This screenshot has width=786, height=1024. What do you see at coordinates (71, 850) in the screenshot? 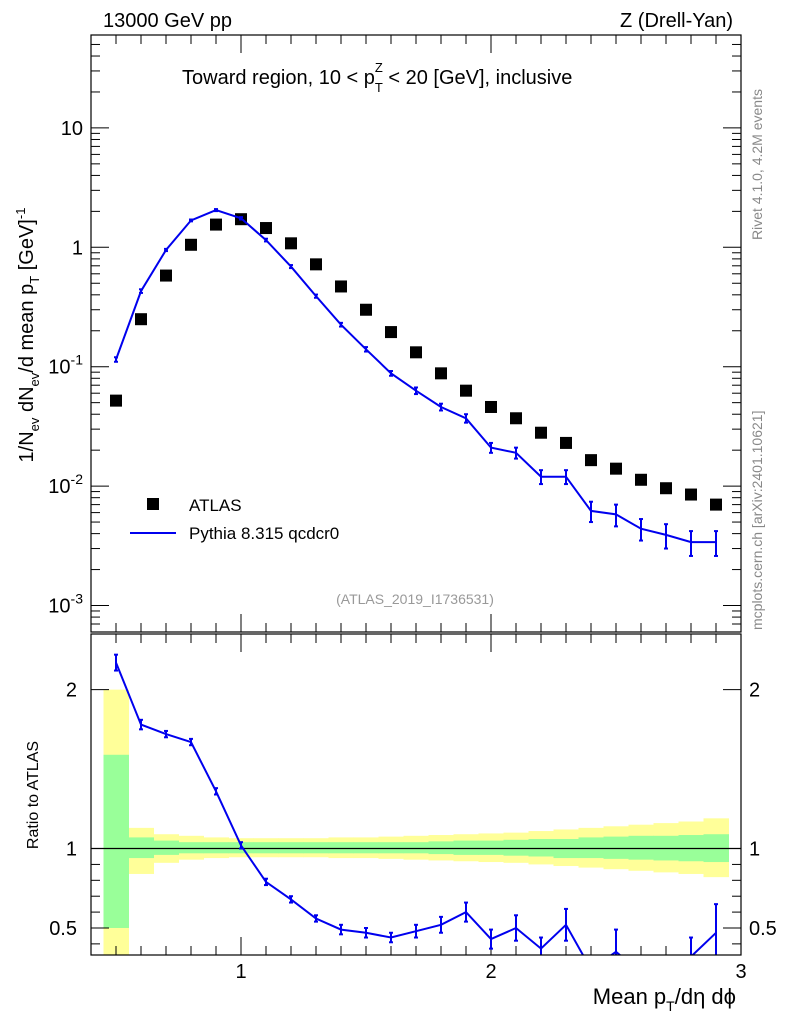
I see `ratio-y-tick-label: 1` at bounding box center [71, 850].